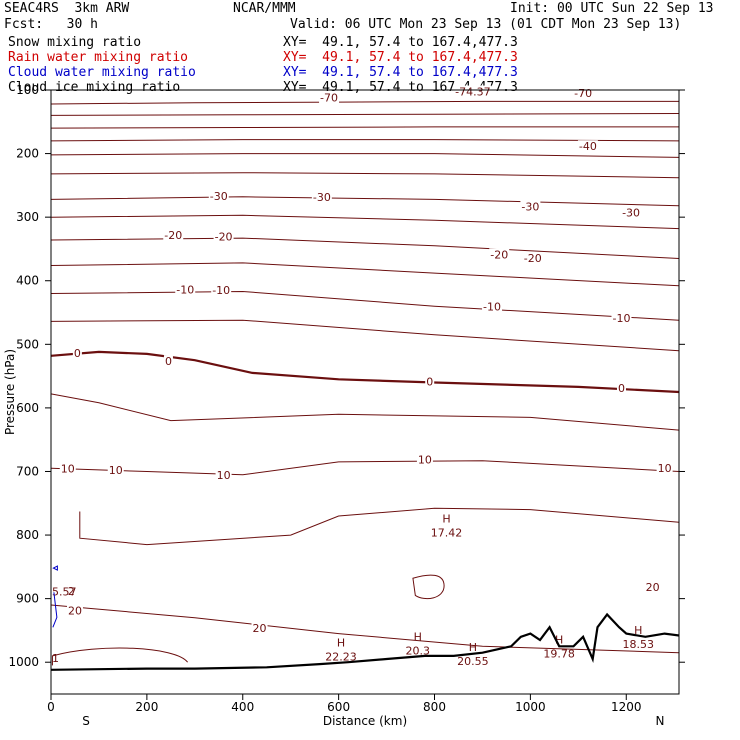  What do you see at coordinates (67, 8) in the screenshot?
I see `model-label: SEAC4RS 3km ARW` at bounding box center [67, 8].